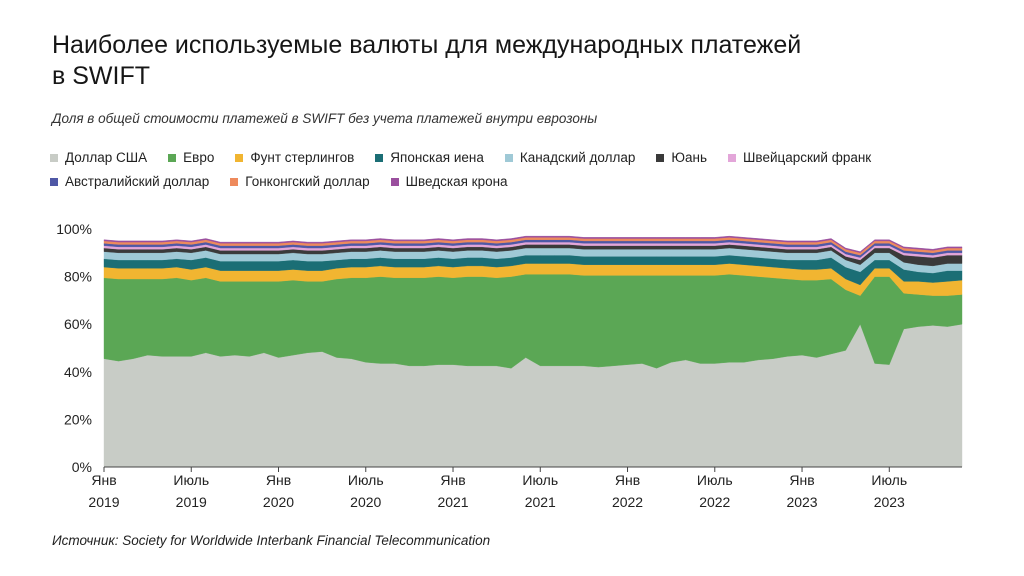  I want to click on legend-label: Канадский доллар, so click(577, 157).